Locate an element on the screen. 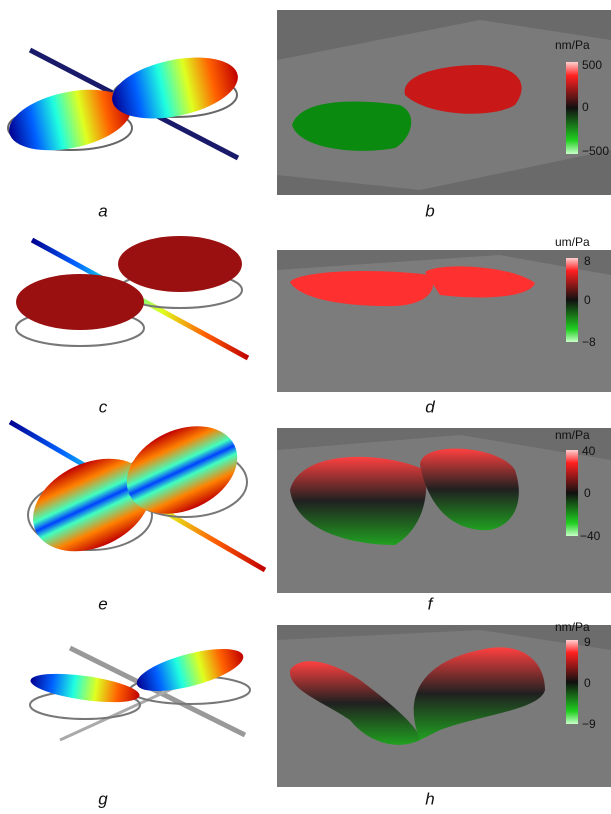 The width and height of the screenshot is (611, 814). panel-a is located at coordinates (123, 104).